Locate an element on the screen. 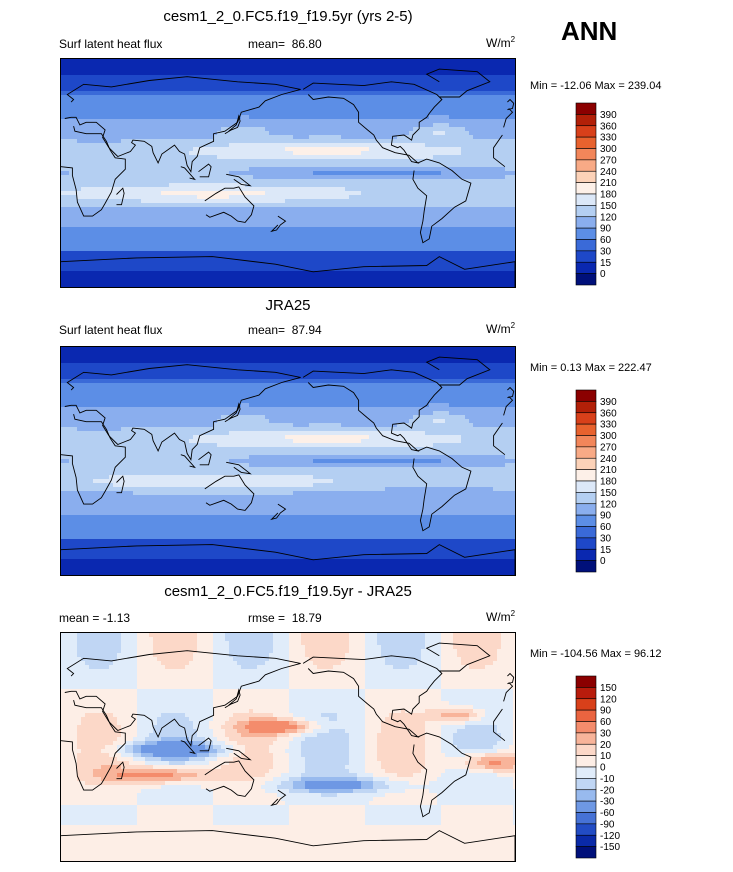 The width and height of the screenshot is (733, 872). panel2-colorbar-tick: 180 is located at coordinates (608, 482).